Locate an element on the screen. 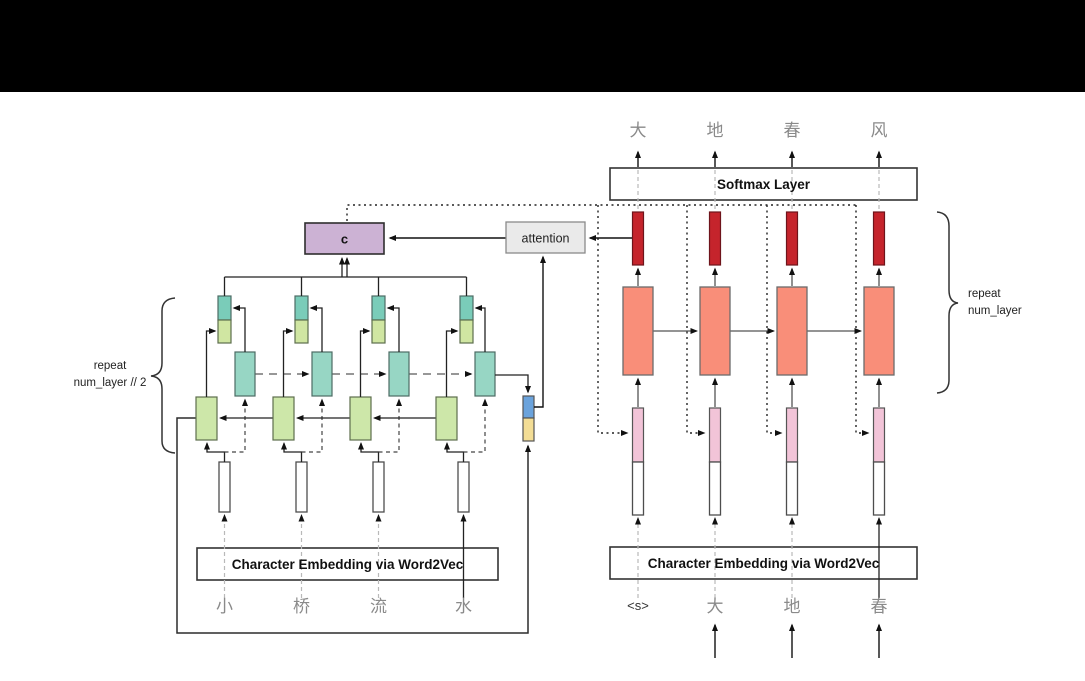  encoder-embedding-box is located at coordinates (347, 564).